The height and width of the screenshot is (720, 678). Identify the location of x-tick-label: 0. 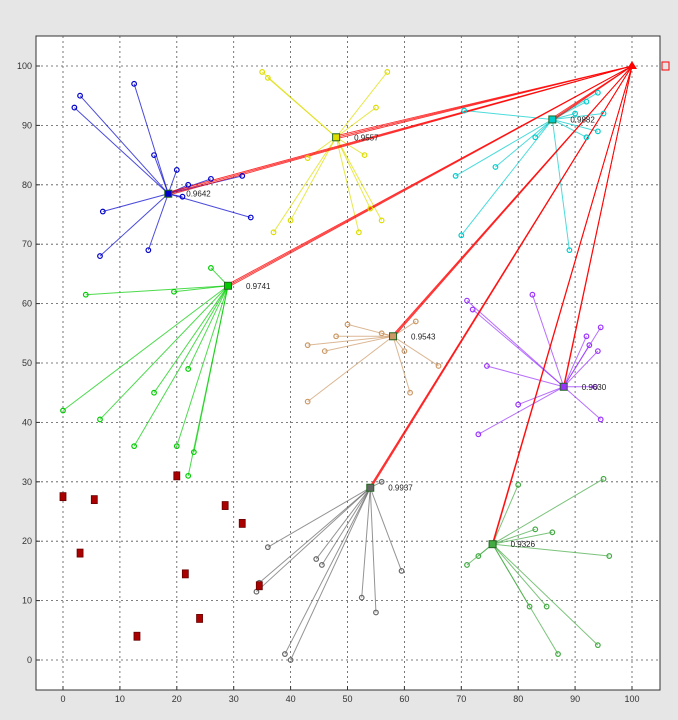
(62, 699).